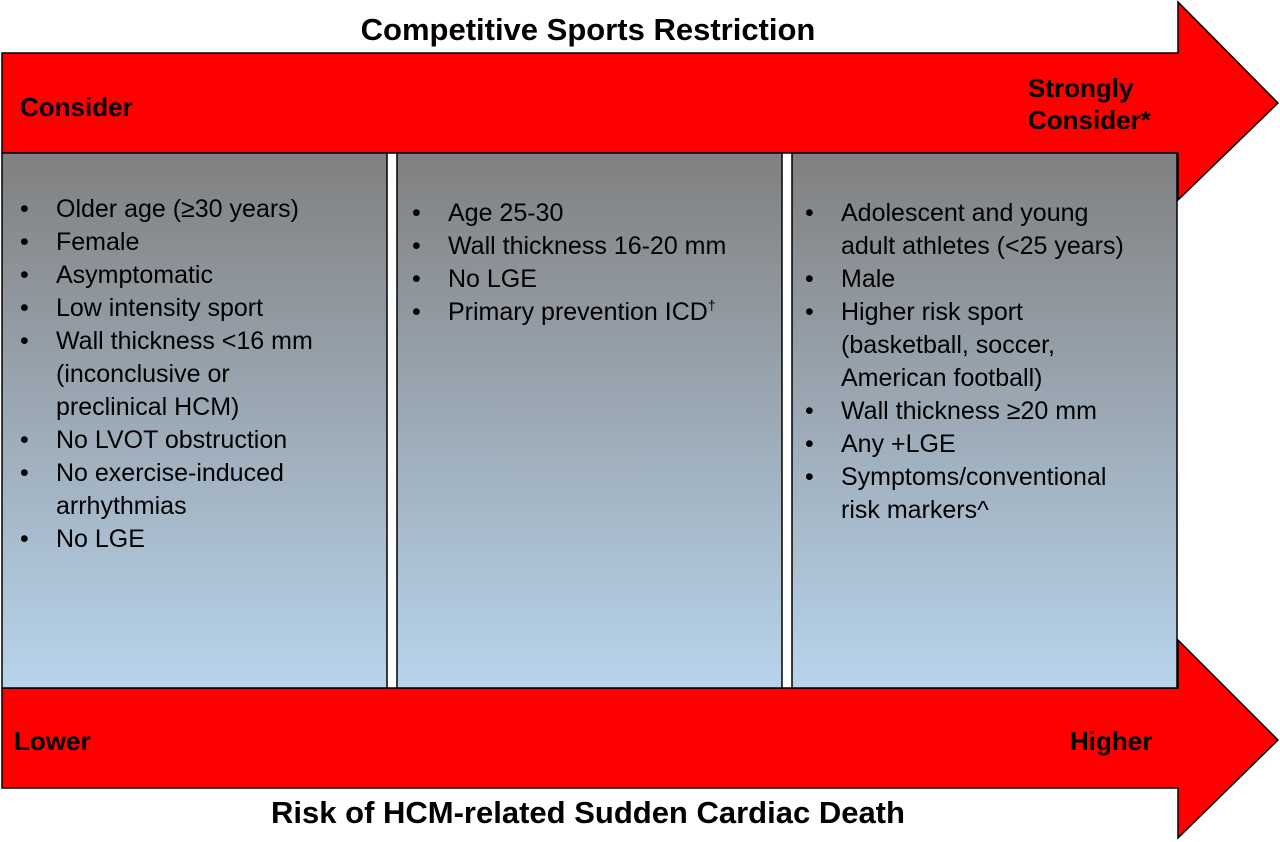 This screenshot has width=1280, height=842. I want to click on list-item: • No LVOT obstruction, so click(166, 440).